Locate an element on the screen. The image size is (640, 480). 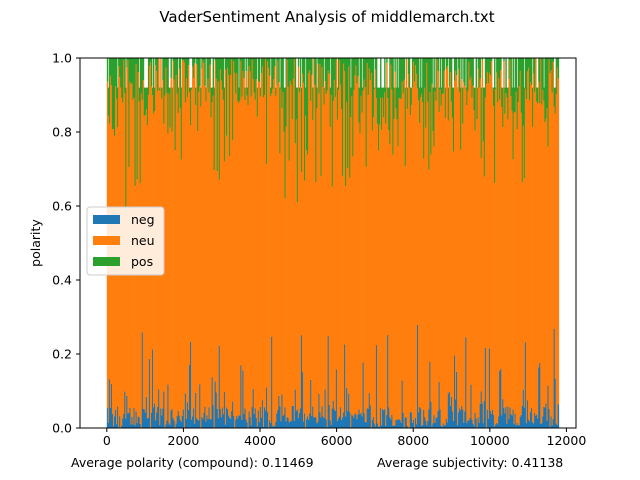
y-axis: 0.0 0.2 0.4 0.6 0.8 1.0 is located at coordinates (66, 243).